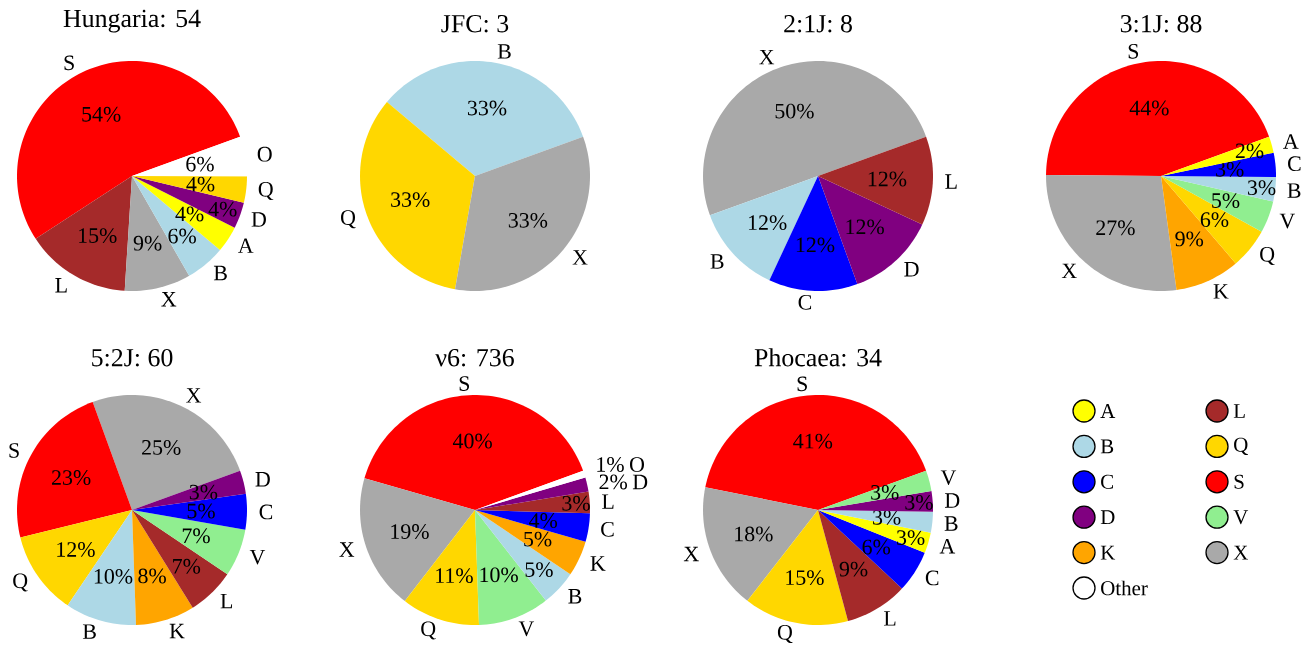  Describe the element at coordinates (101, 114) in the screenshot. I see `data-label: 54%` at that location.